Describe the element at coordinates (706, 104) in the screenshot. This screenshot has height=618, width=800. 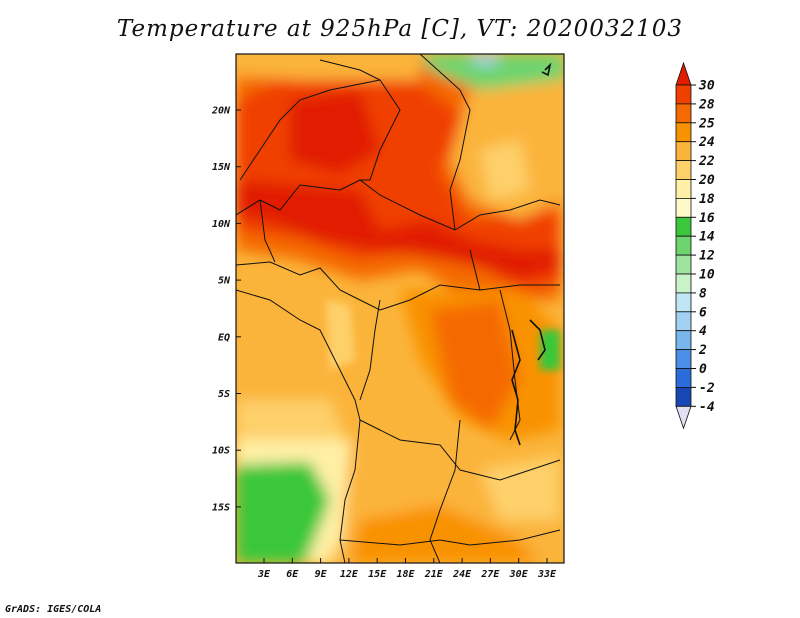
I see `colorbar-label: 28` at that location.